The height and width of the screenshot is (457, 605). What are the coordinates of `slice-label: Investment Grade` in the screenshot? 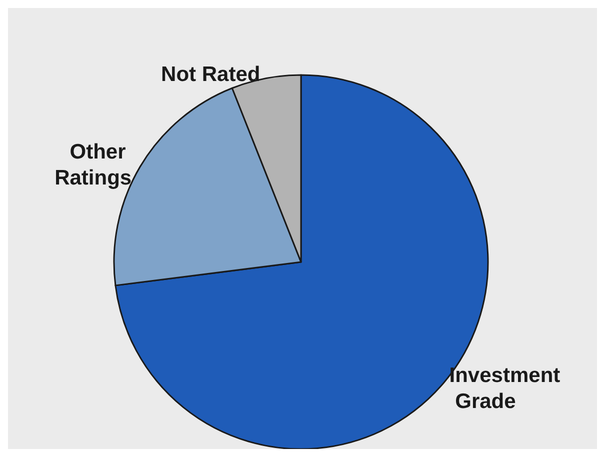 It's located at (504, 388).